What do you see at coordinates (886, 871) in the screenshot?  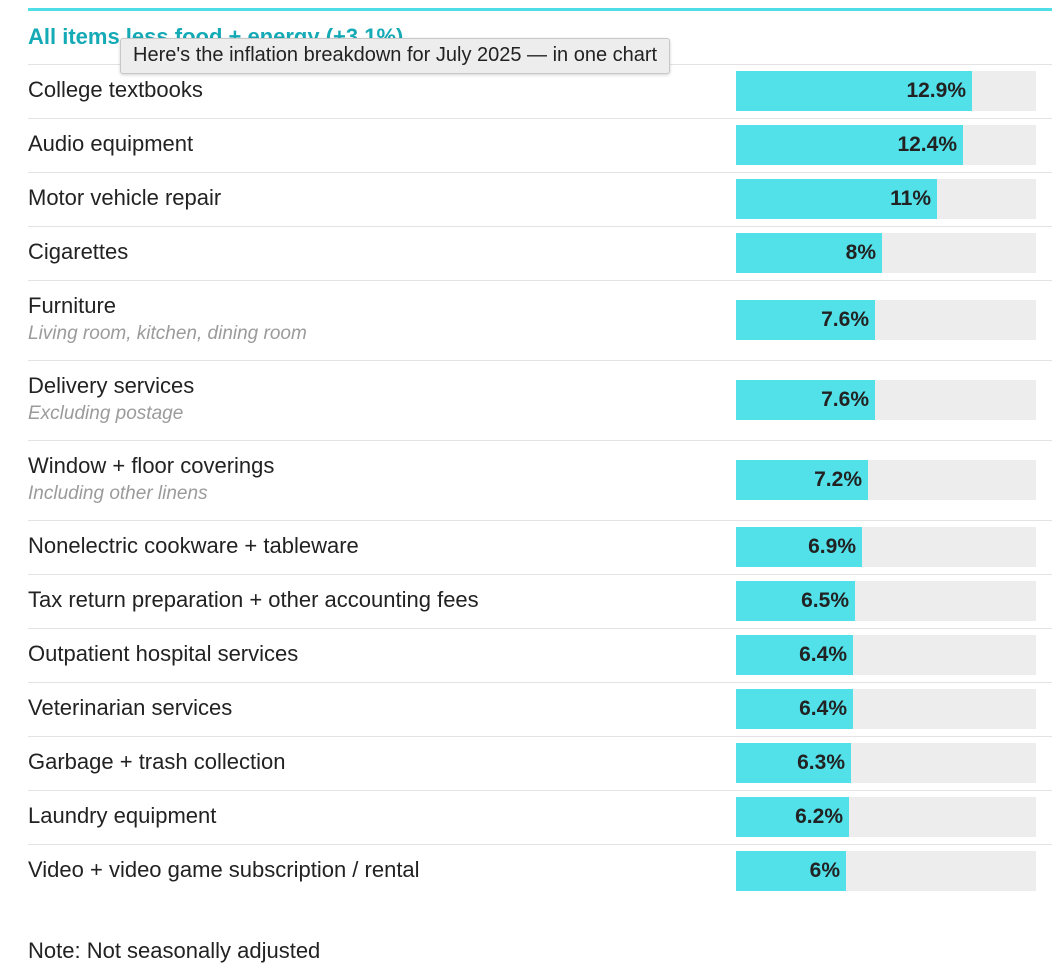 I see `bar-track: 6%` at bounding box center [886, 871].